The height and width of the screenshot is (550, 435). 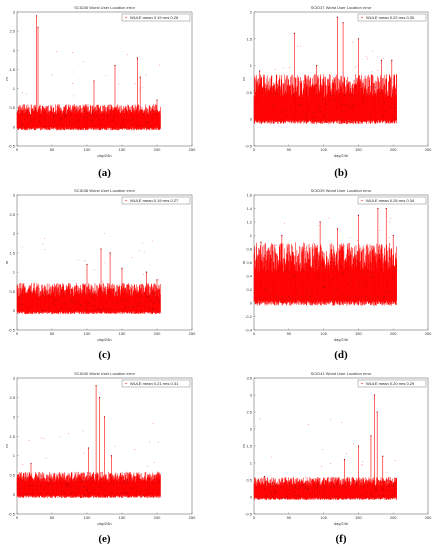 I want to click on chart-title: SCID36 Worst User Location error, so click(x=105, y=7).